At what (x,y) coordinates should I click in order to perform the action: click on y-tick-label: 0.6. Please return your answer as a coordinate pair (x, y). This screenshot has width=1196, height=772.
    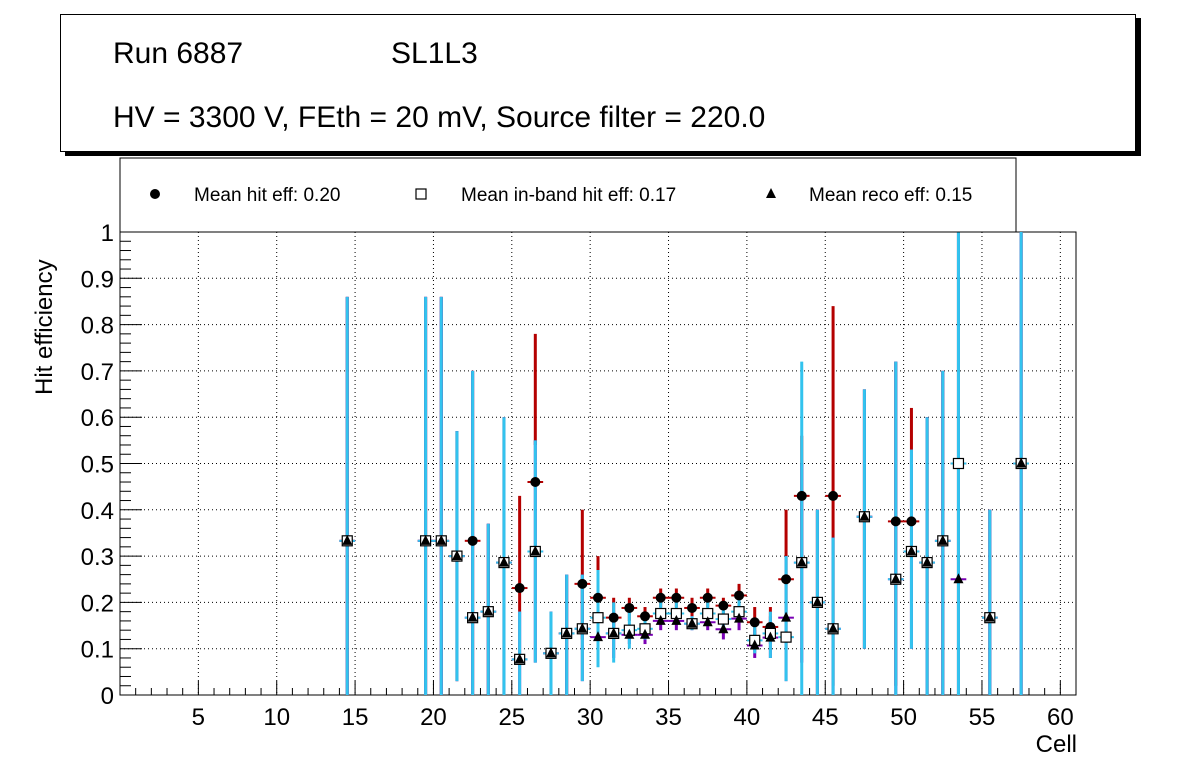
    Looking at the image, I should click on (97, 418).